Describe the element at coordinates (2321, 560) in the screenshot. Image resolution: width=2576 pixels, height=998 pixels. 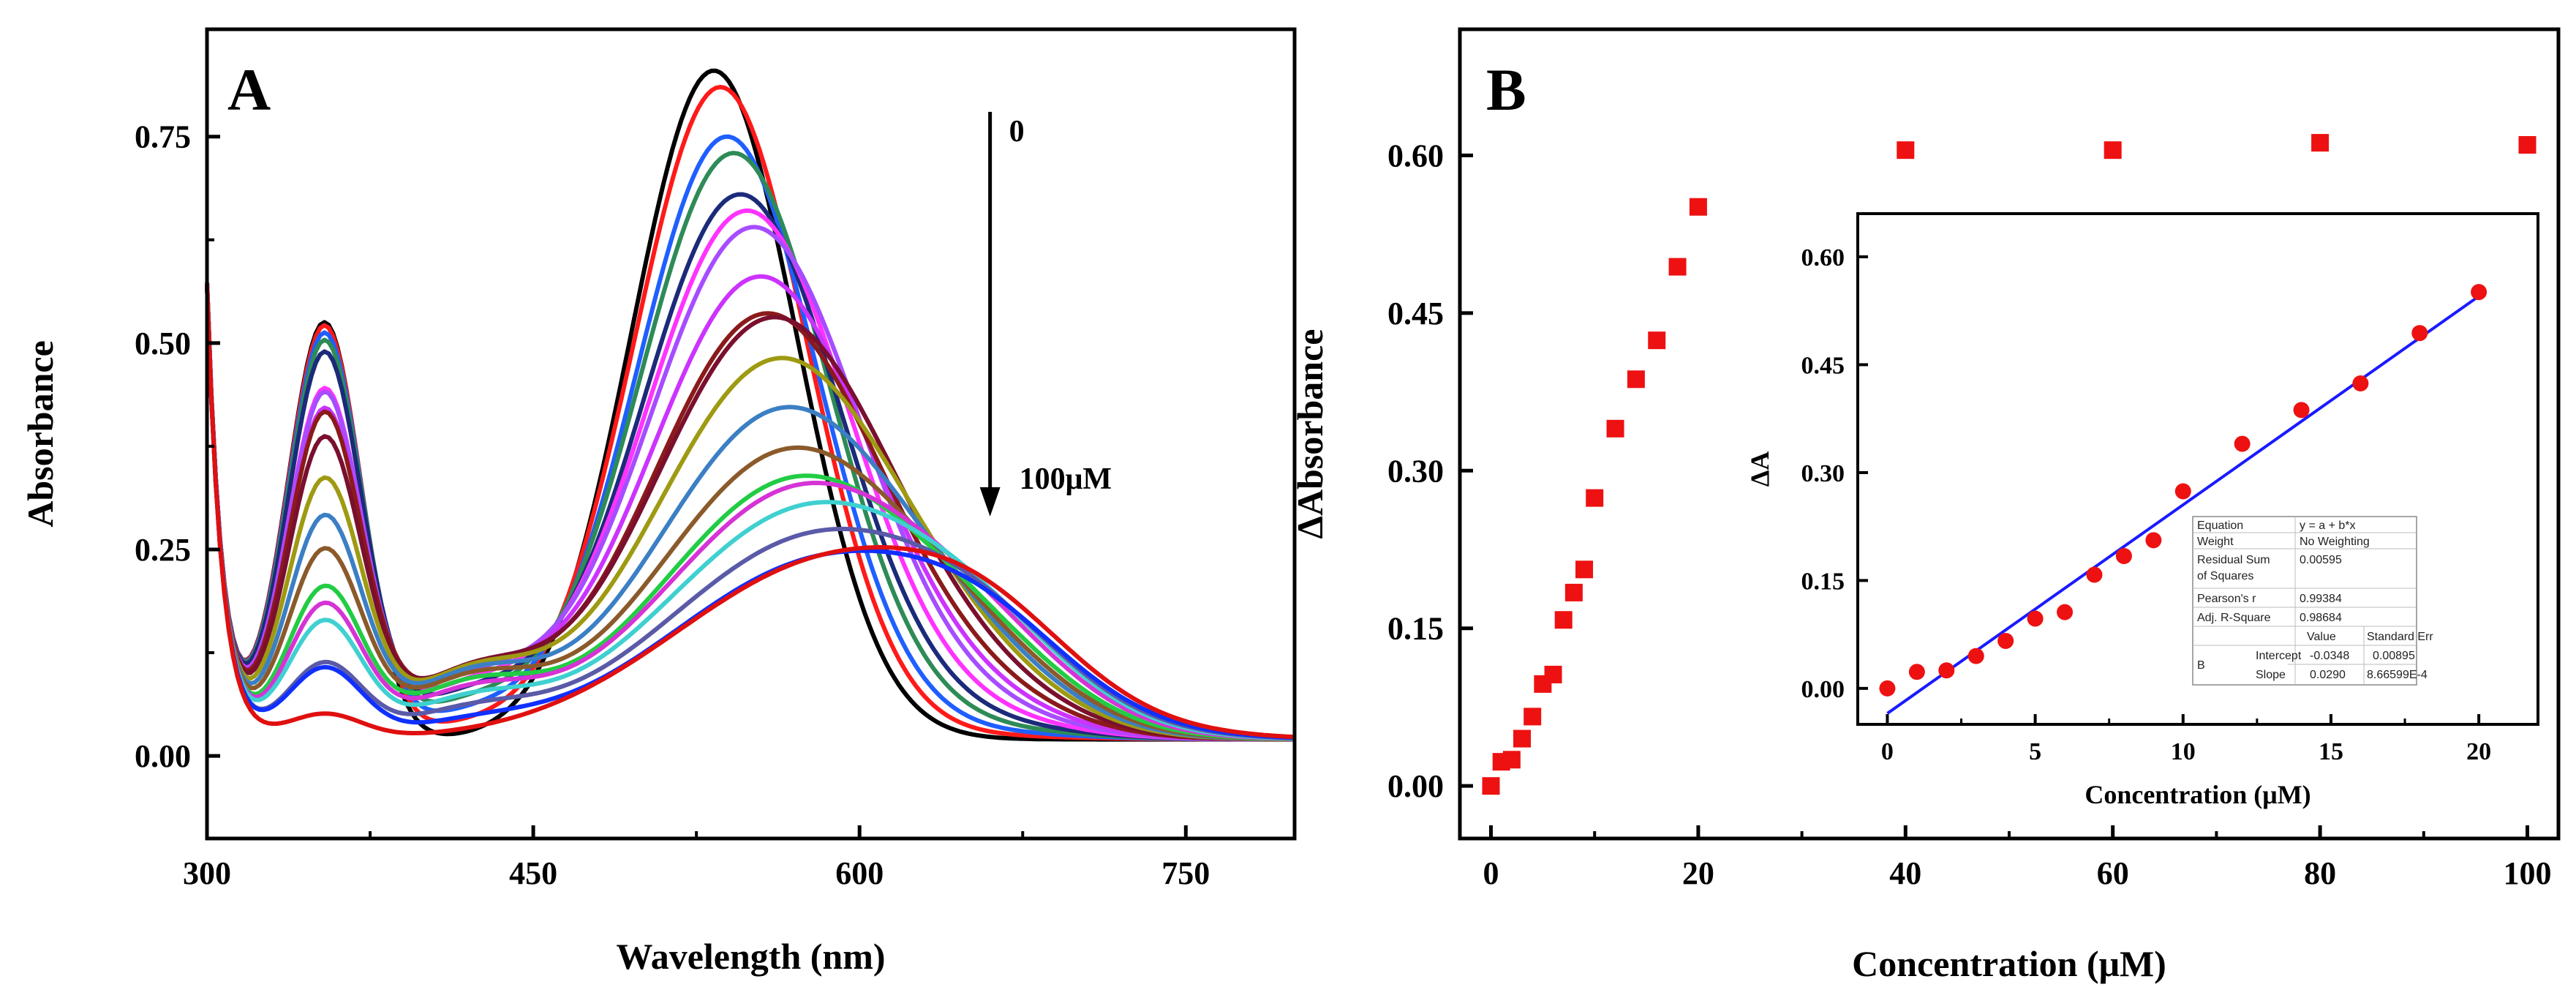
I see `table-rss-value: 0.00595` at that location.